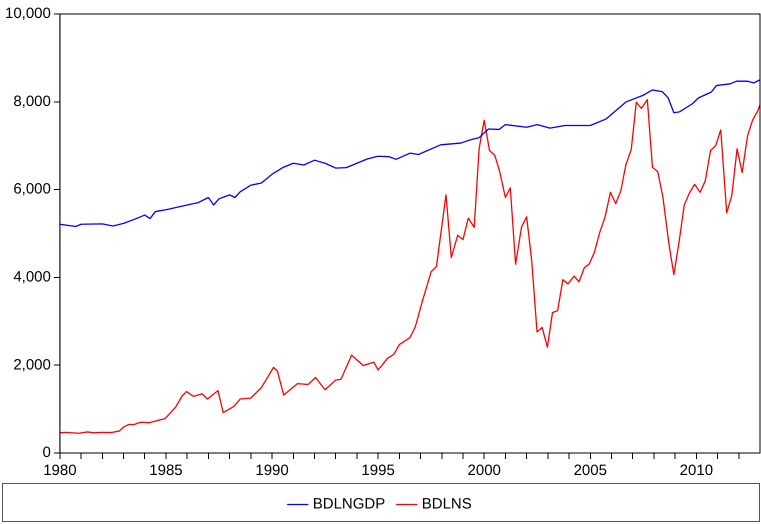 This screenshot has height=524, width=761. Describe the element at coordinates (272, 471) in the screenshot. I see `x-tick-label: 1990` at that location.